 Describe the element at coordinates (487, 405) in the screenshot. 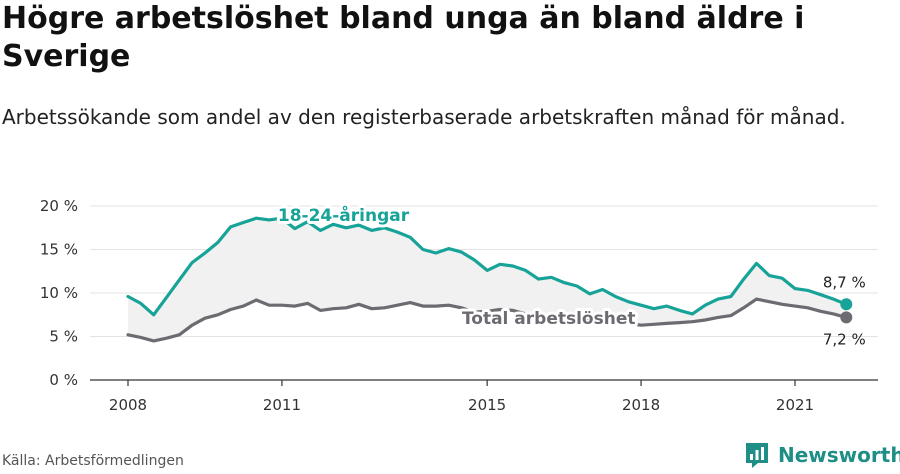

I see `x-tick-label: 2015` at that location.